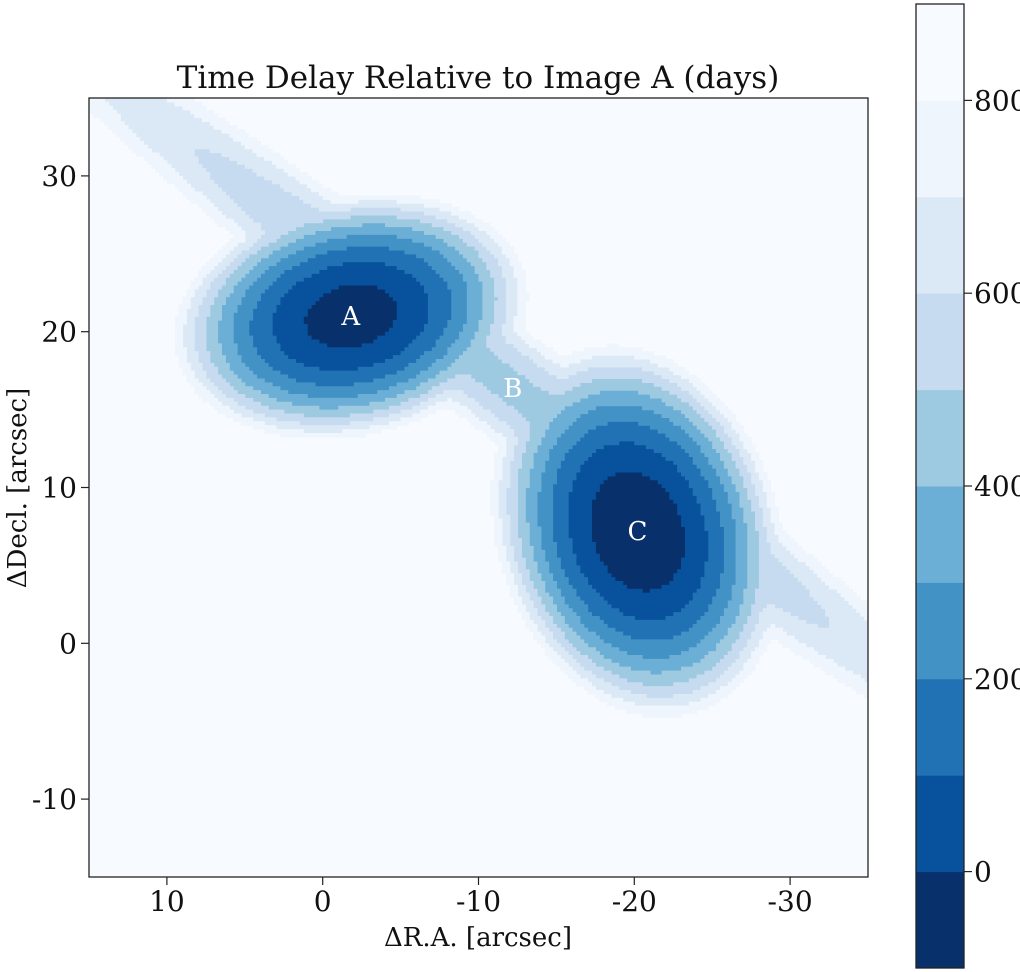 The width and height of the screenshot is (1020, 972). I want to click on colorbar-tick-label: 800, so click(997, 100).